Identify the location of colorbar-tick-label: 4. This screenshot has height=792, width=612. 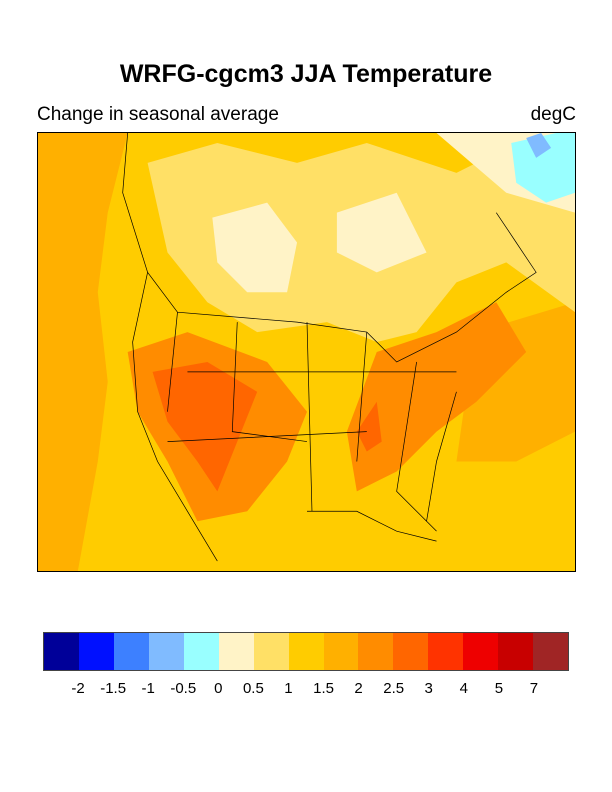
(463, 688).